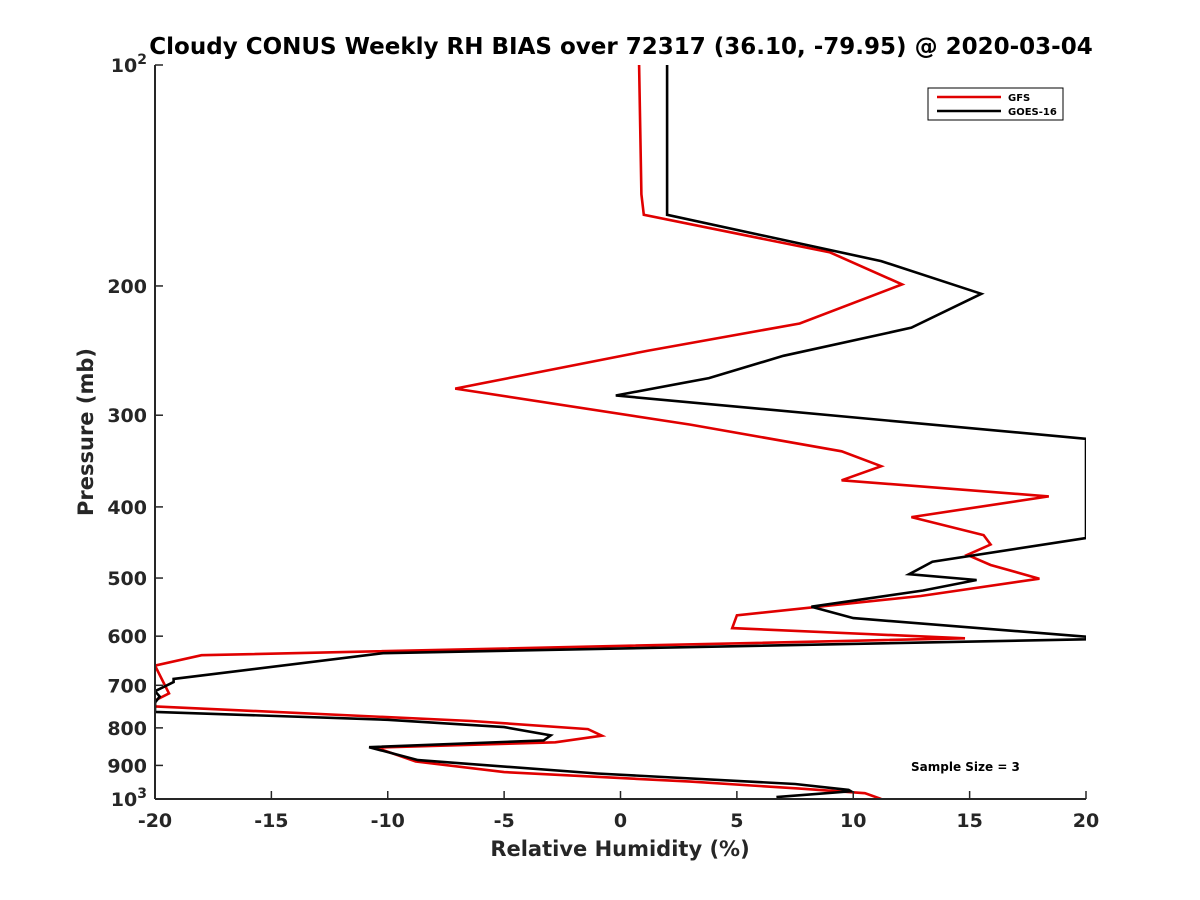 The image size is (1200, 900). Describe the element at coordinates (504, 821) in the screenshot. I see `x-tick-label: -5` at that location.